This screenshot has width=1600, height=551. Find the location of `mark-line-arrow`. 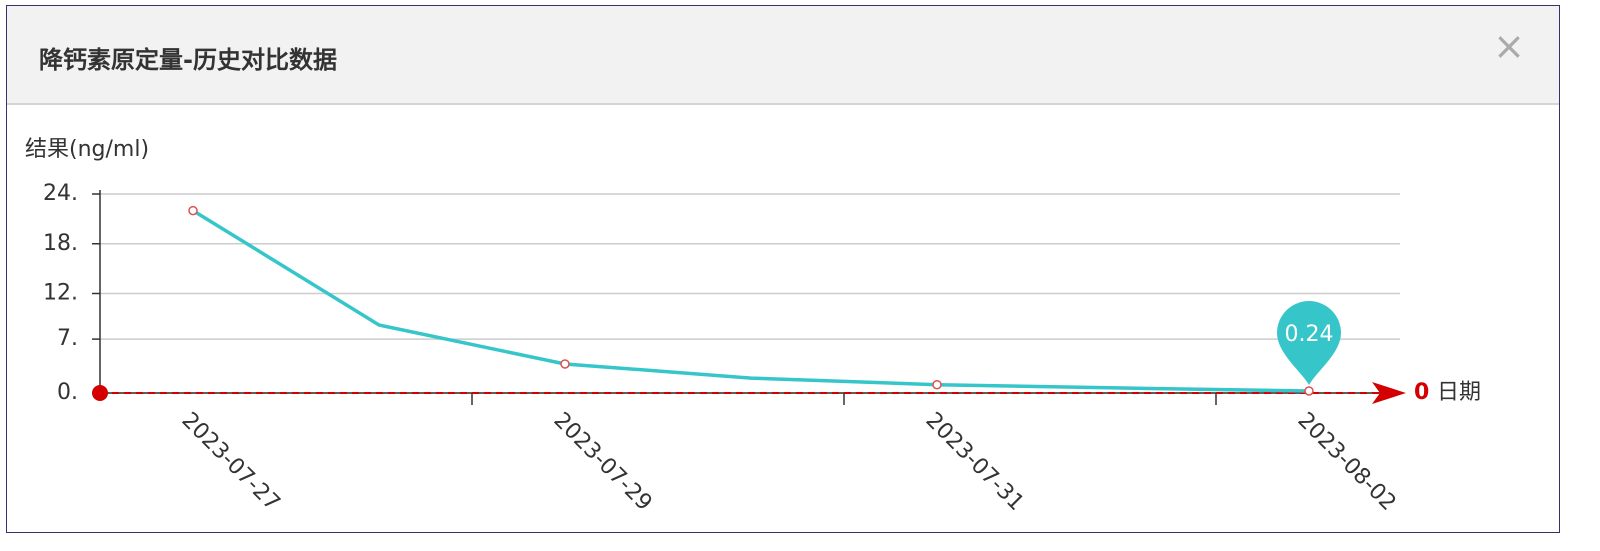

mark-line-arrow is located at coordinates (1389, 393).